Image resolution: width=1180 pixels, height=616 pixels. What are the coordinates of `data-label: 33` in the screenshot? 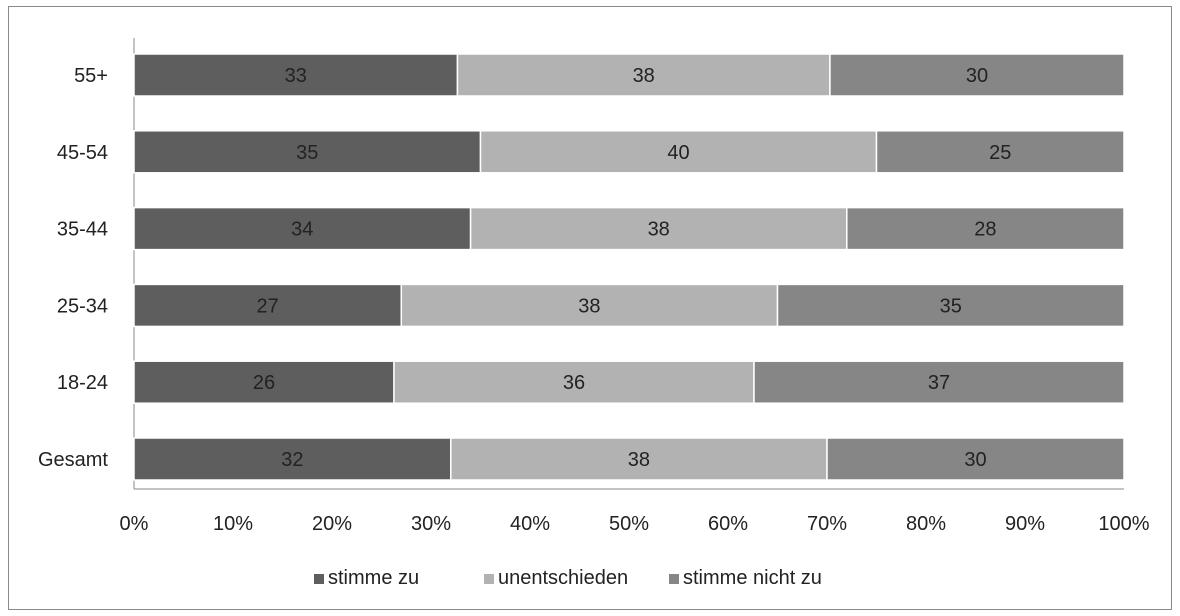 It's located at (296, 76).